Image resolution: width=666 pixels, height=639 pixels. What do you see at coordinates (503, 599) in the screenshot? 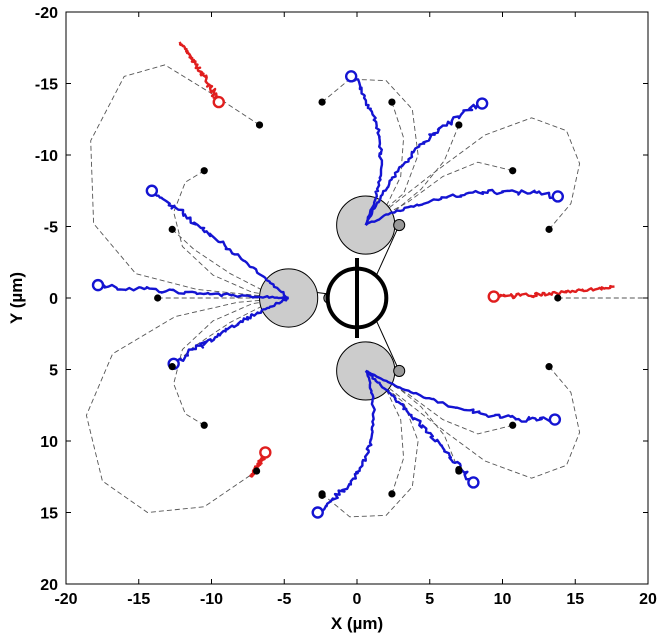
I see `x-tick-label: 10` at bounding box center [503, 599].